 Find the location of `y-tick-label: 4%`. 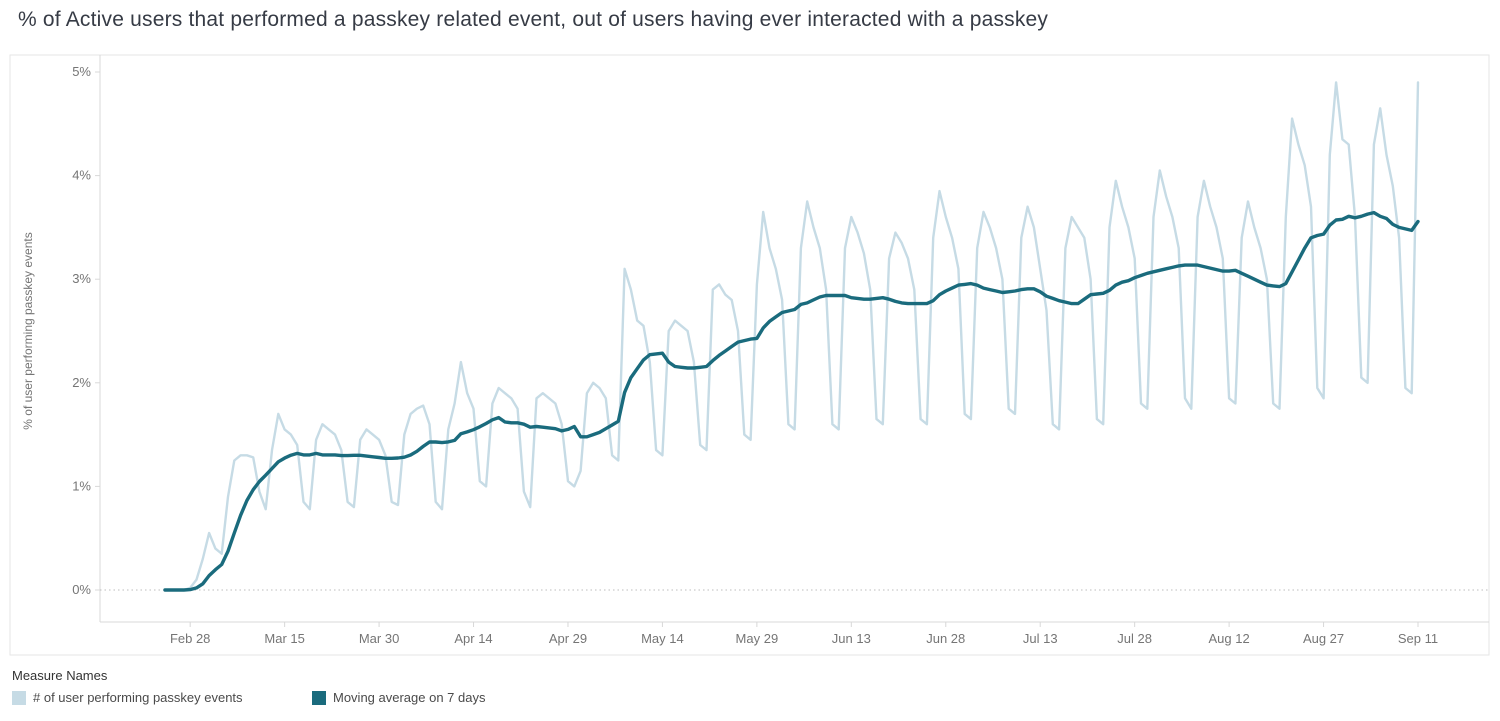

y-tick-label: 4% is located at coordinates (81, 175).